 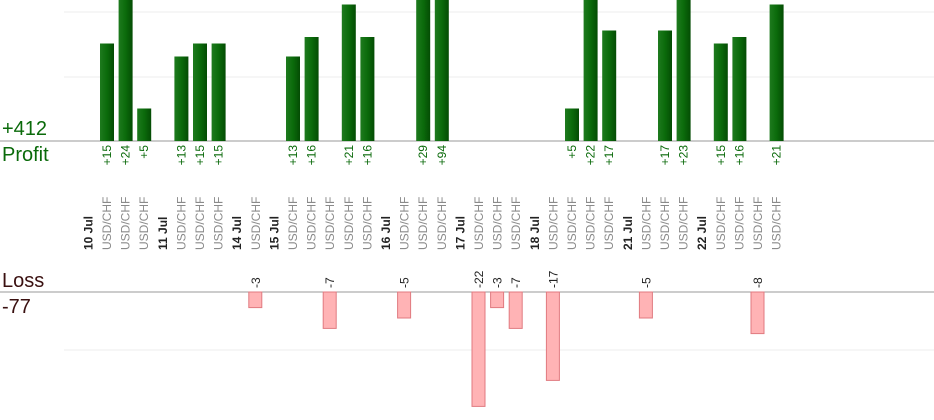 What do you see at coordinates (702, 233) in the screenshot?
I see `date-label: 22 Jul` at bounding box center [702, 233].